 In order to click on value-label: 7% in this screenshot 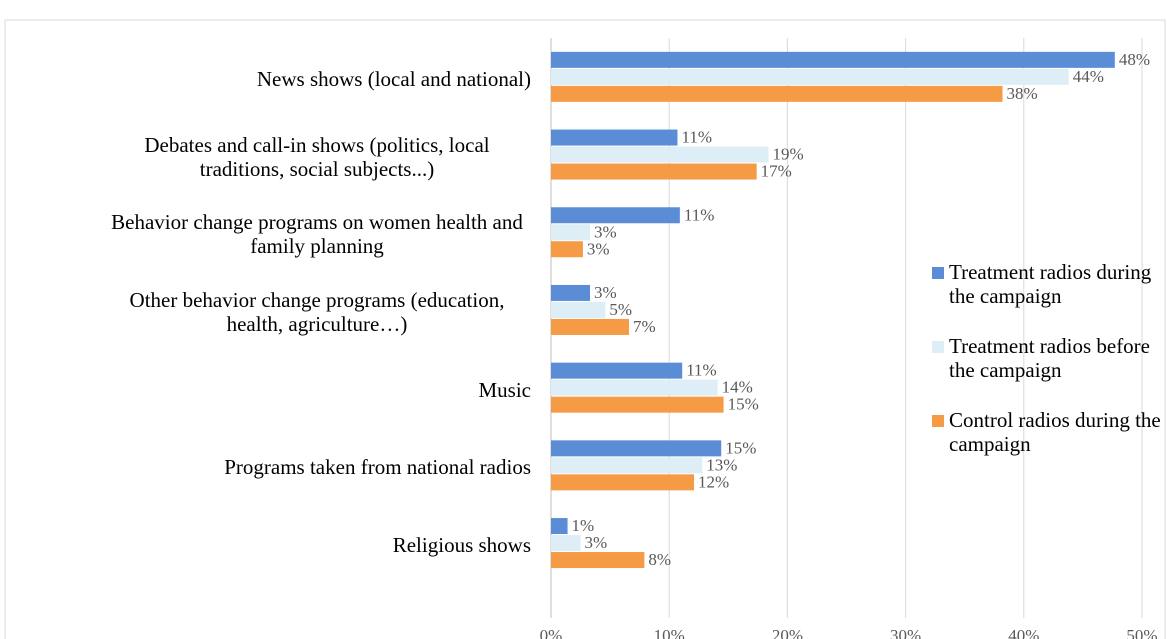, I will do `click(644, 326)`.